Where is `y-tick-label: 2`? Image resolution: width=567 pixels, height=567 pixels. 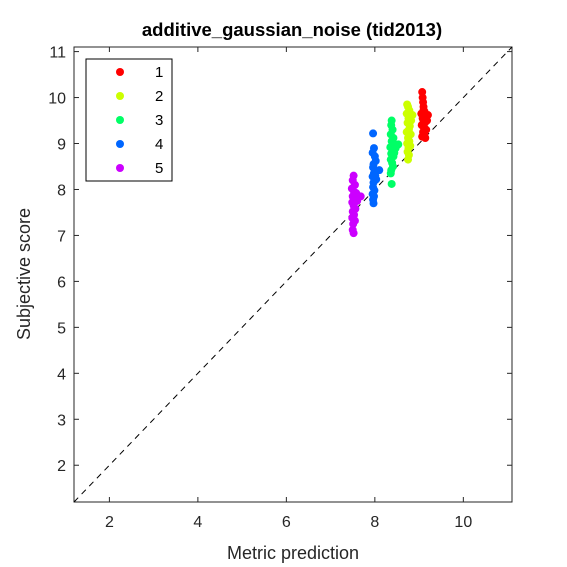 y-tick-label: 2 is located at coordinates (61, 466).